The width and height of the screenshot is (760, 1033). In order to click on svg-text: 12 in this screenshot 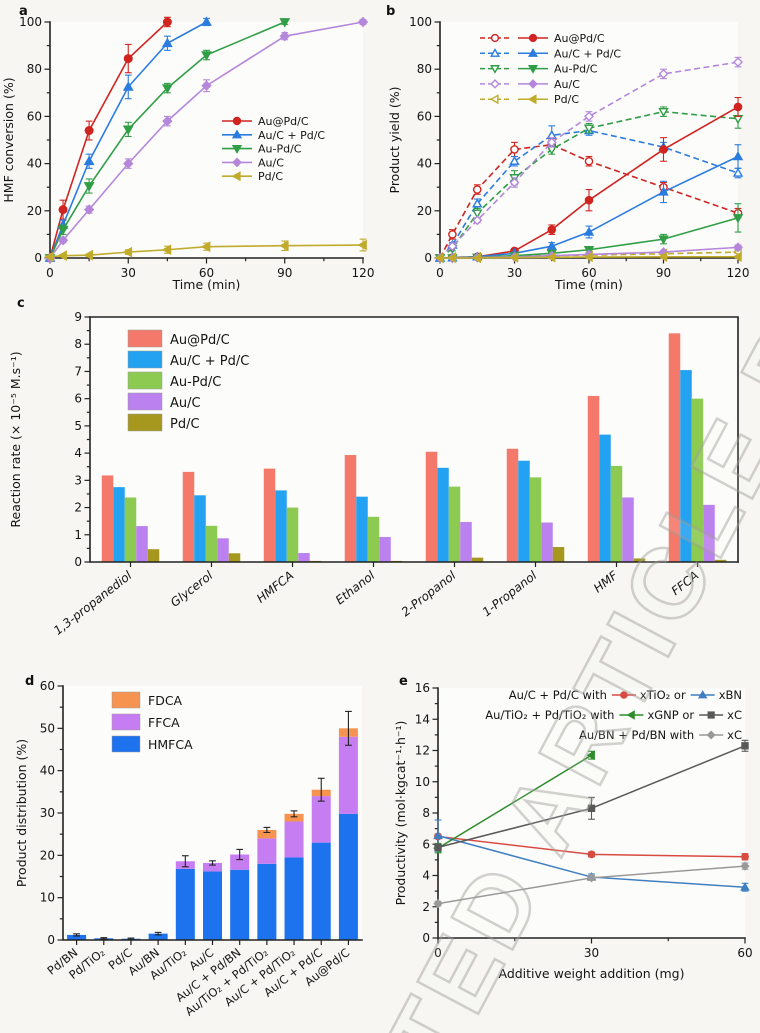, I will do `click(422, 751)`.